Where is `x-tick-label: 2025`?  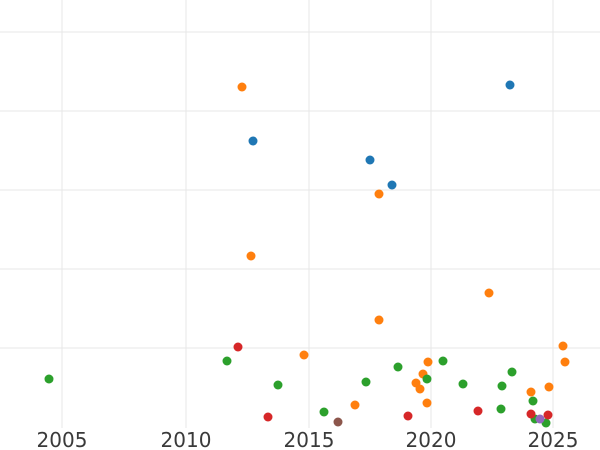 x-tick-label: 2025 is located at coordinates (553, 439).